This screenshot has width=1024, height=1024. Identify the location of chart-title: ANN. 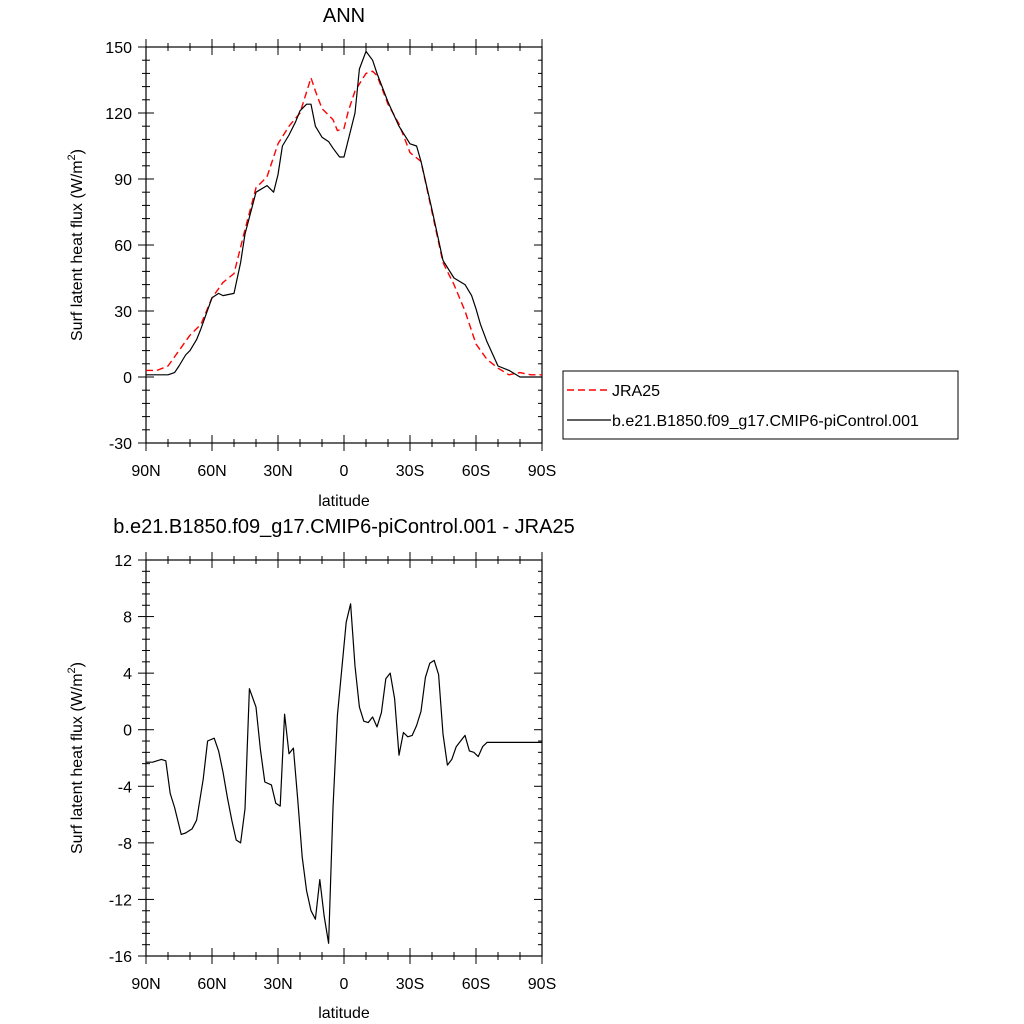
(344, 16).